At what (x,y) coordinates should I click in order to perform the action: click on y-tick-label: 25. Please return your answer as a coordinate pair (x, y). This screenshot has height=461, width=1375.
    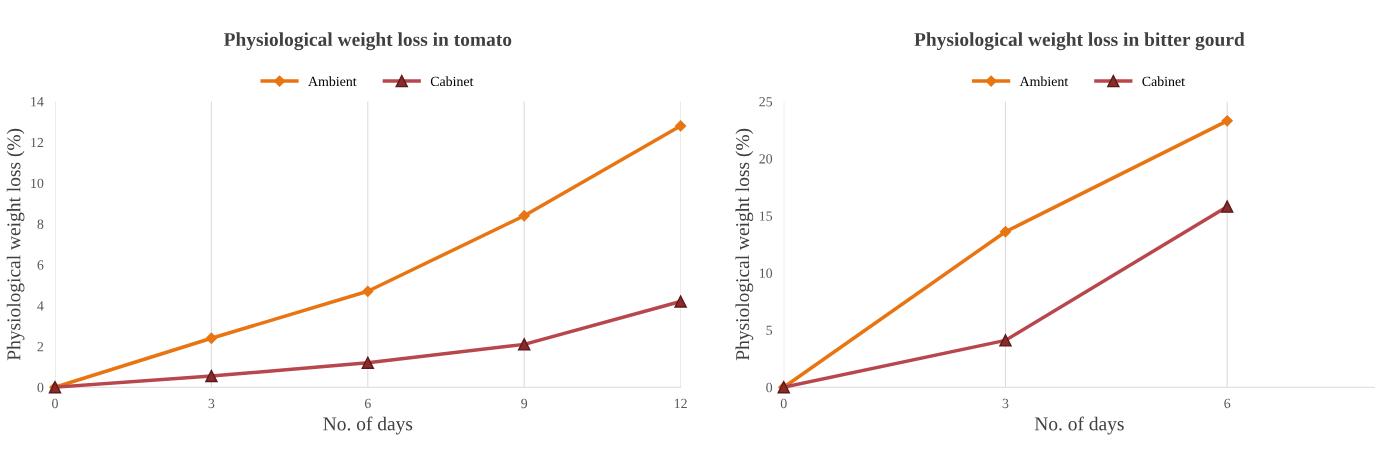
    Looking at the image, I should click on (766, 102).